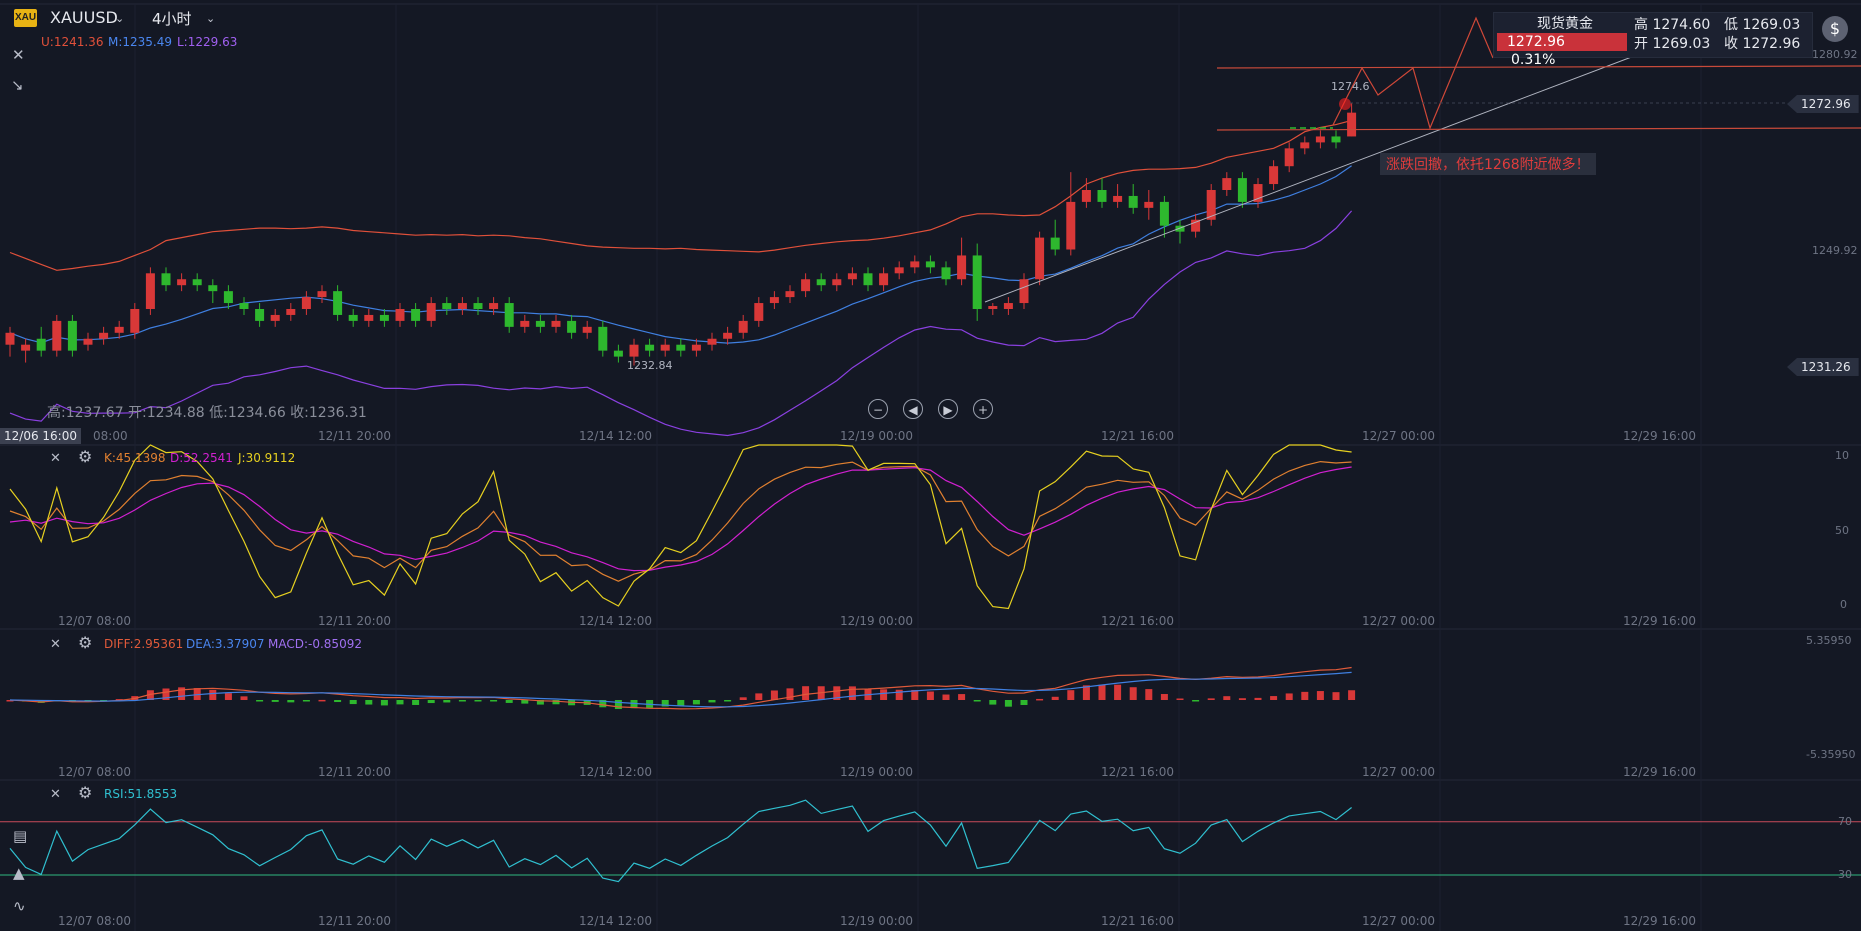 Image resolution: width=1861 pixels, height=931 pixels. What do you see at coordinates (876, 436) in the screenshot?
I see `x-tick: 12/19 00:00` at bounding box center [876, 436].